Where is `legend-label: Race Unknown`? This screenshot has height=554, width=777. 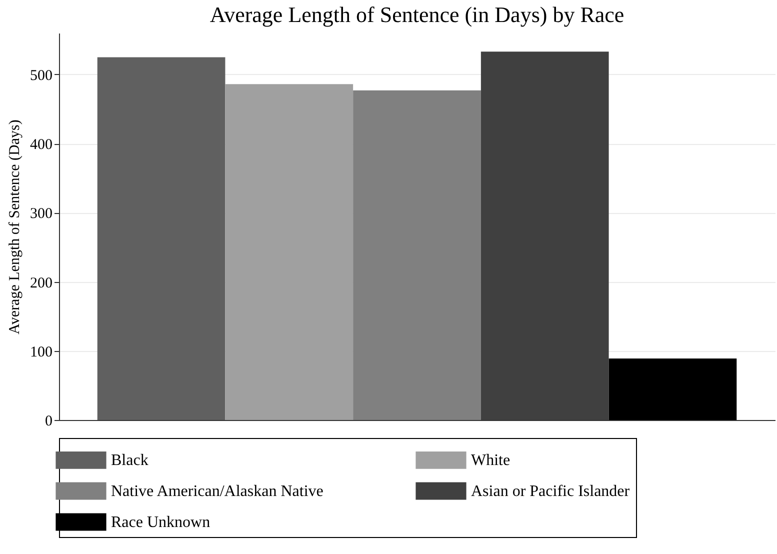
legend-label: Race Unknown is located at coordinates (160, 522).